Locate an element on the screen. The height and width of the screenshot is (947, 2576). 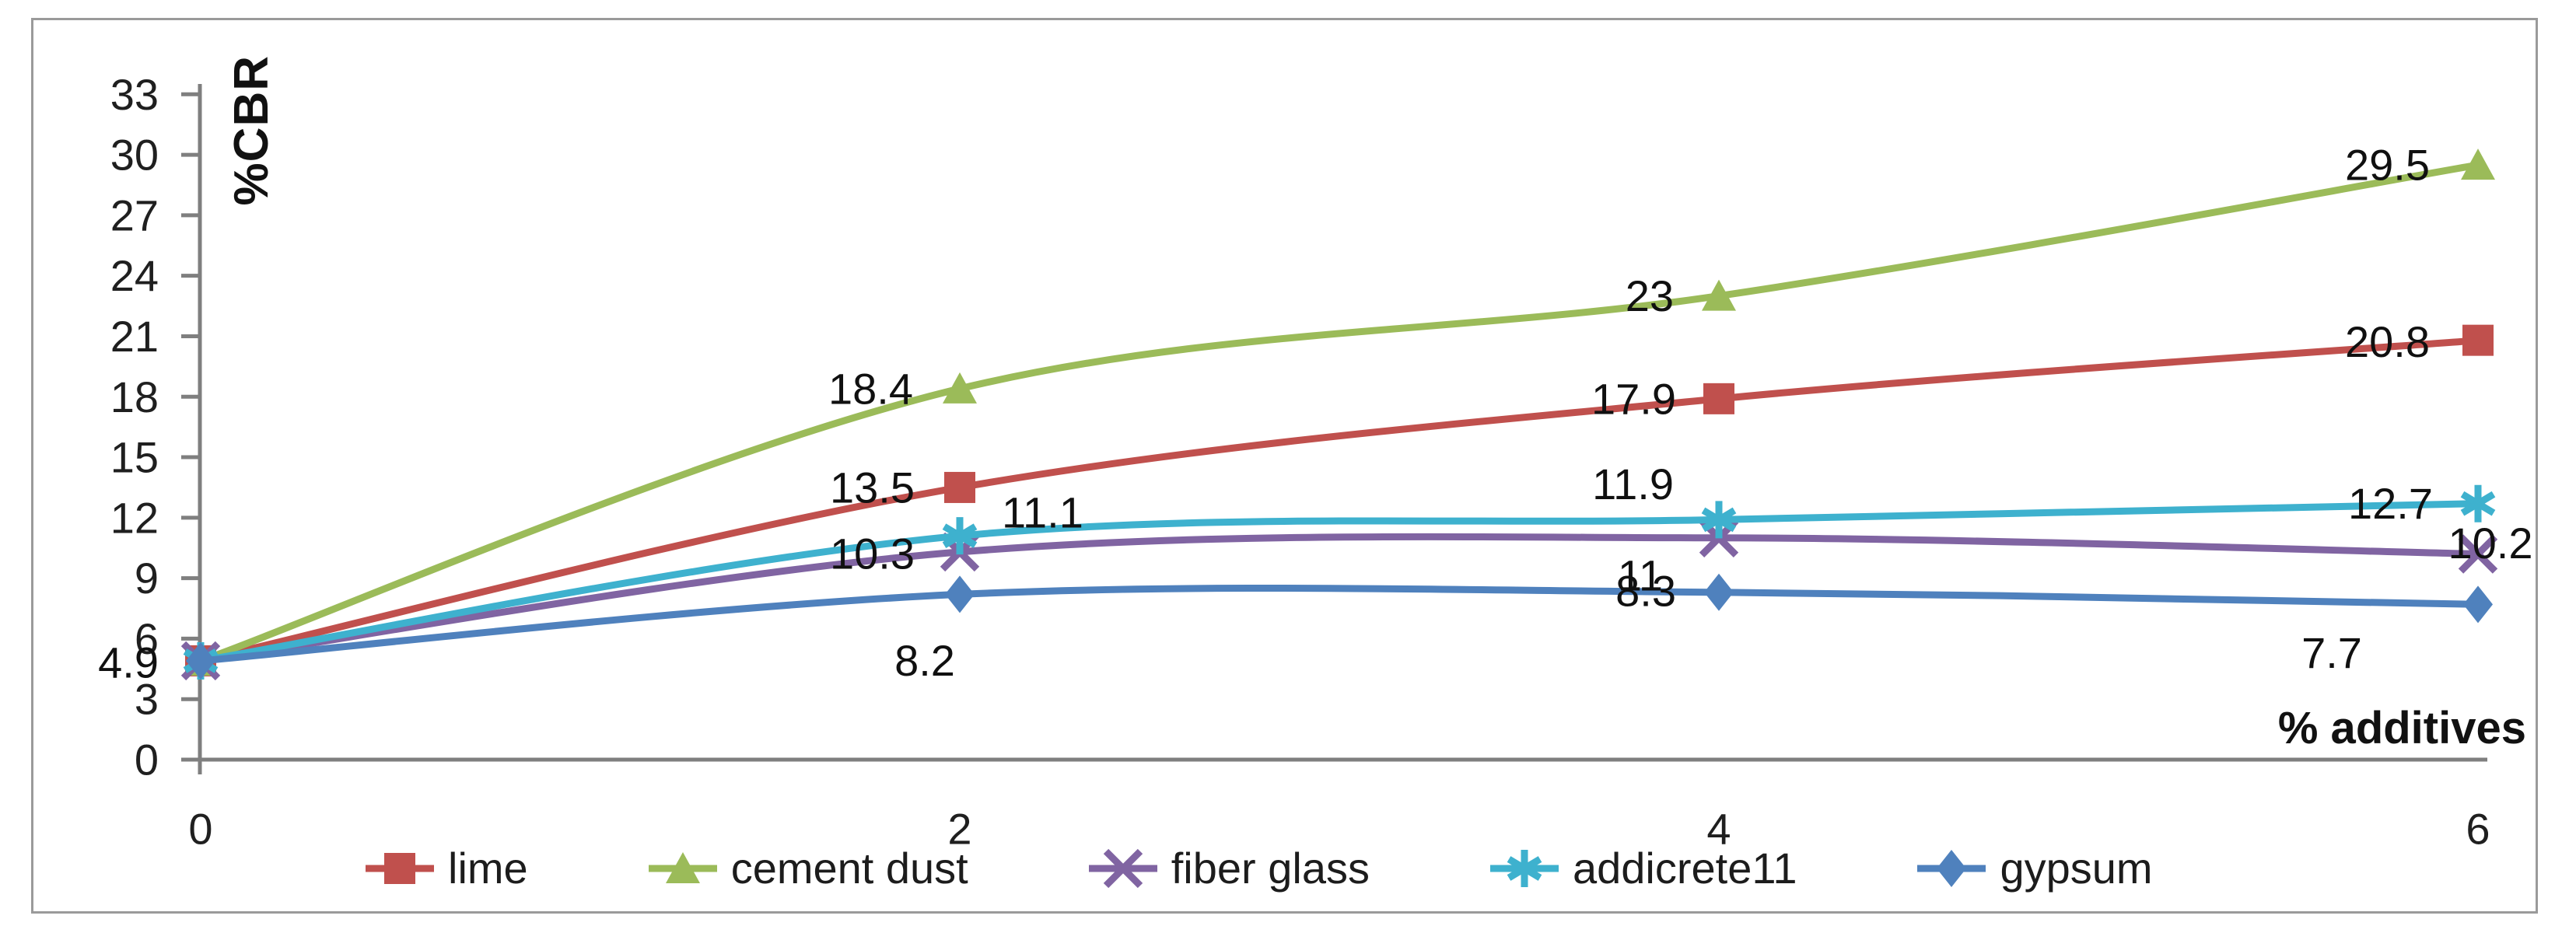
data-label-11.1: 11.1 is located at coordinates (1042, 512).